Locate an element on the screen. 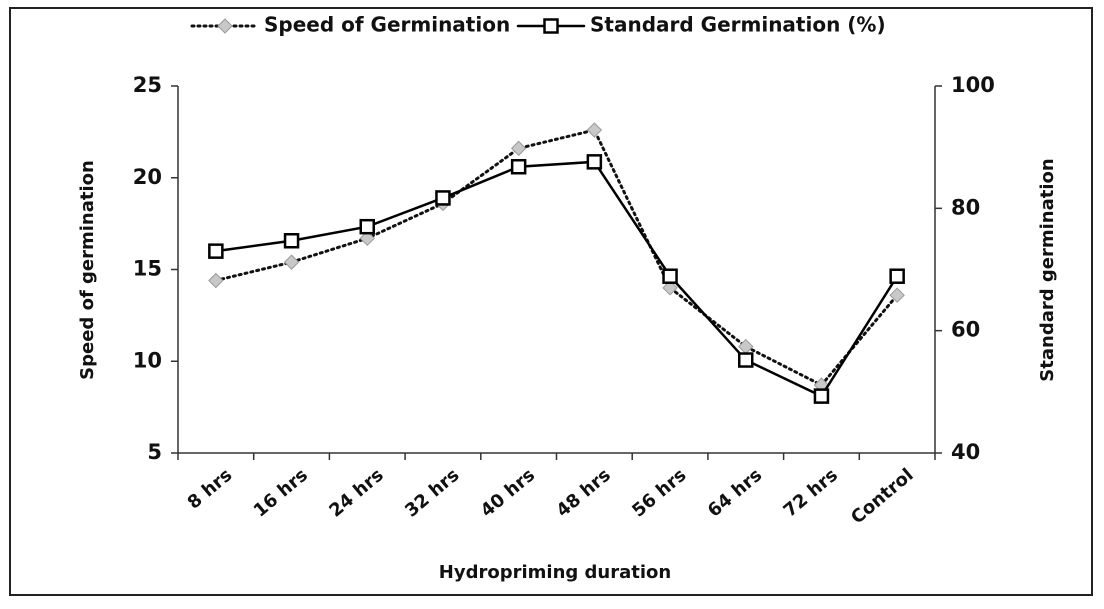 The width and height of the screenshot is (1104, 609). y2-tick-label: 60 is located at coordinates (965, 330).